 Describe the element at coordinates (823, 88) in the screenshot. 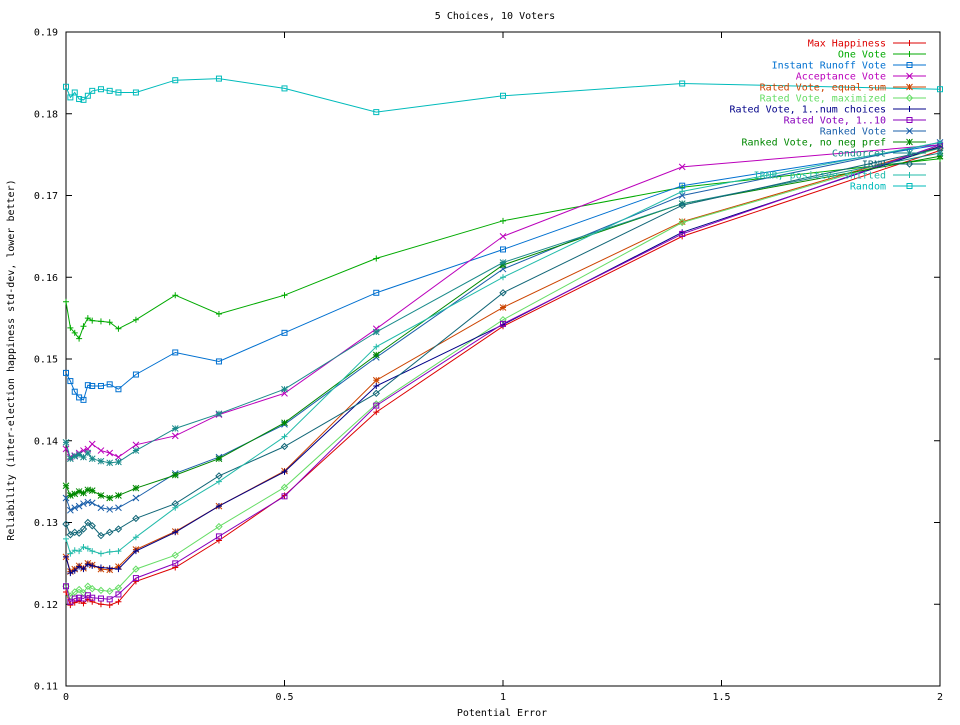

I see `legend-label: Rated Vote, equal sum` at that location.